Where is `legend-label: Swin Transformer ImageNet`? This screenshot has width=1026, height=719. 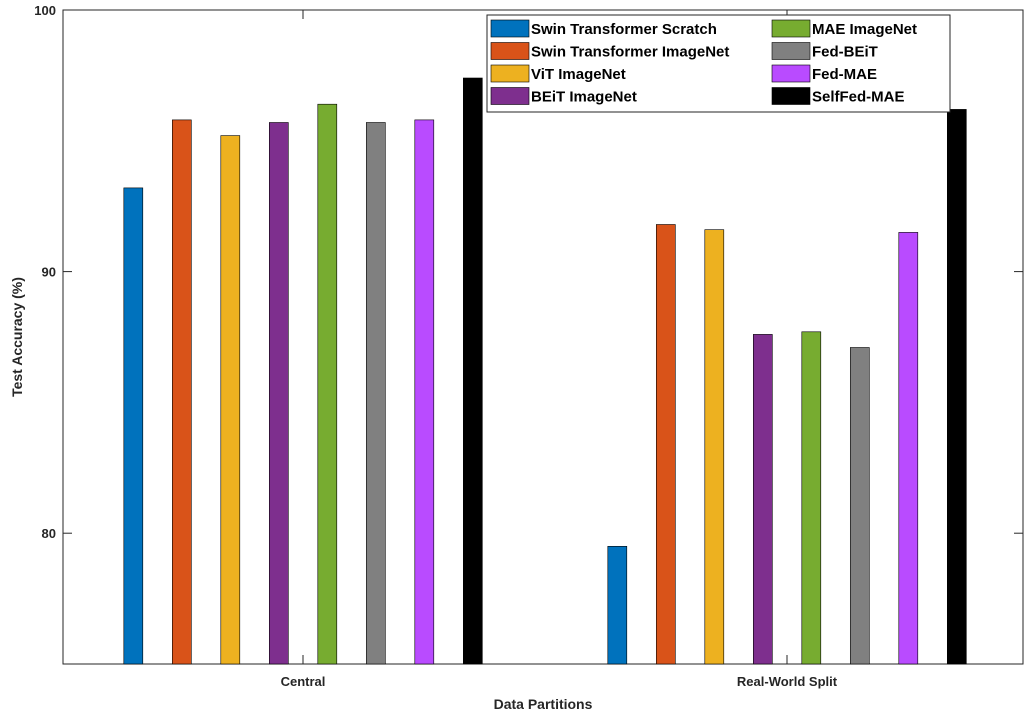 legend-label: Swin Transformer ImageNet is located at coordinates (630, 52).